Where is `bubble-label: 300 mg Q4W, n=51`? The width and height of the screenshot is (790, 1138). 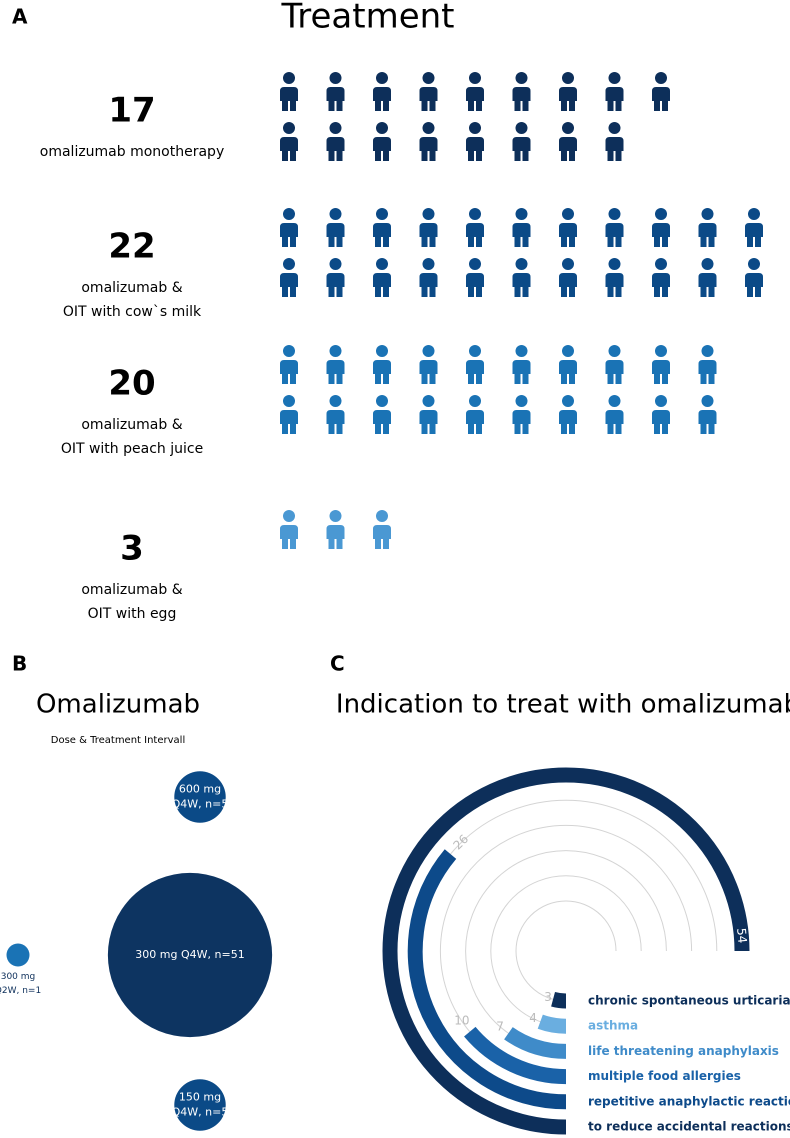 bubble-label: 300 mg Q4W, n=51 is located at coordinates (189, 954).